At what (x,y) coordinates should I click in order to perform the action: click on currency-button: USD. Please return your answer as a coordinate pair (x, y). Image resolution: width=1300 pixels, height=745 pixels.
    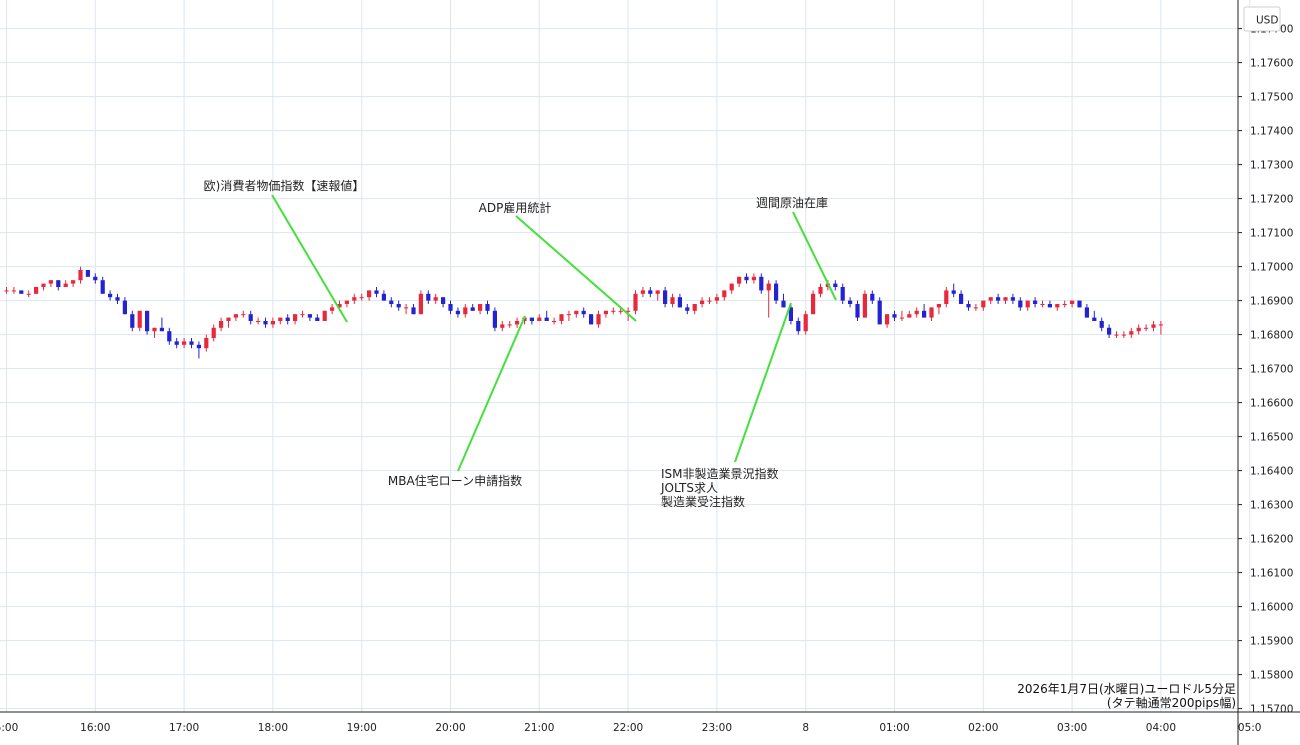
    Looking at the image, I should click on (1262, 19).